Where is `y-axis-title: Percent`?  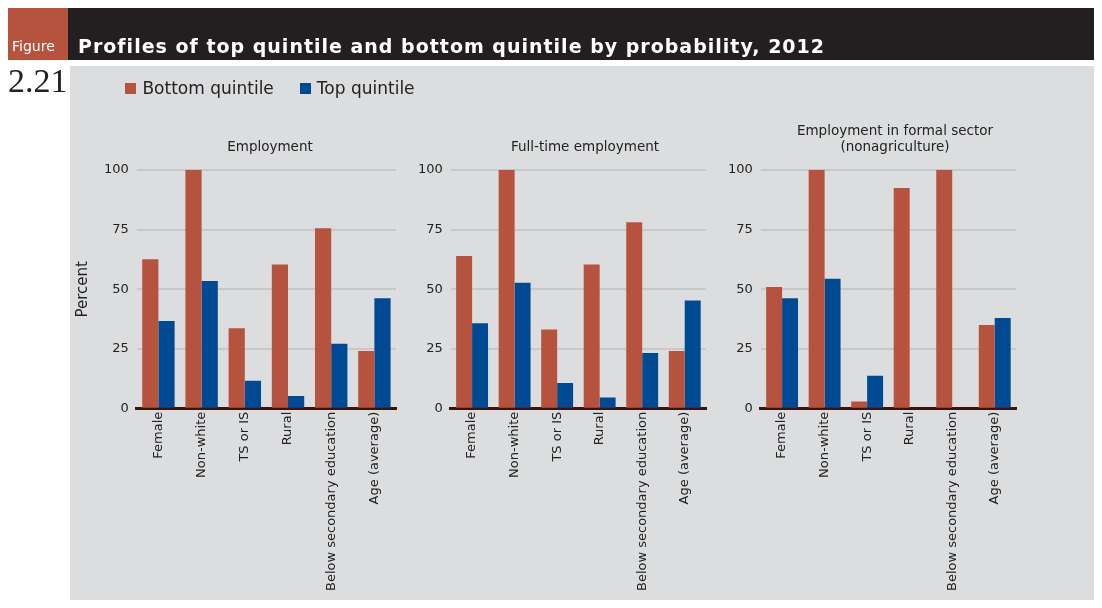 y-axis-title: Percent is located at coordinates (81, 289).